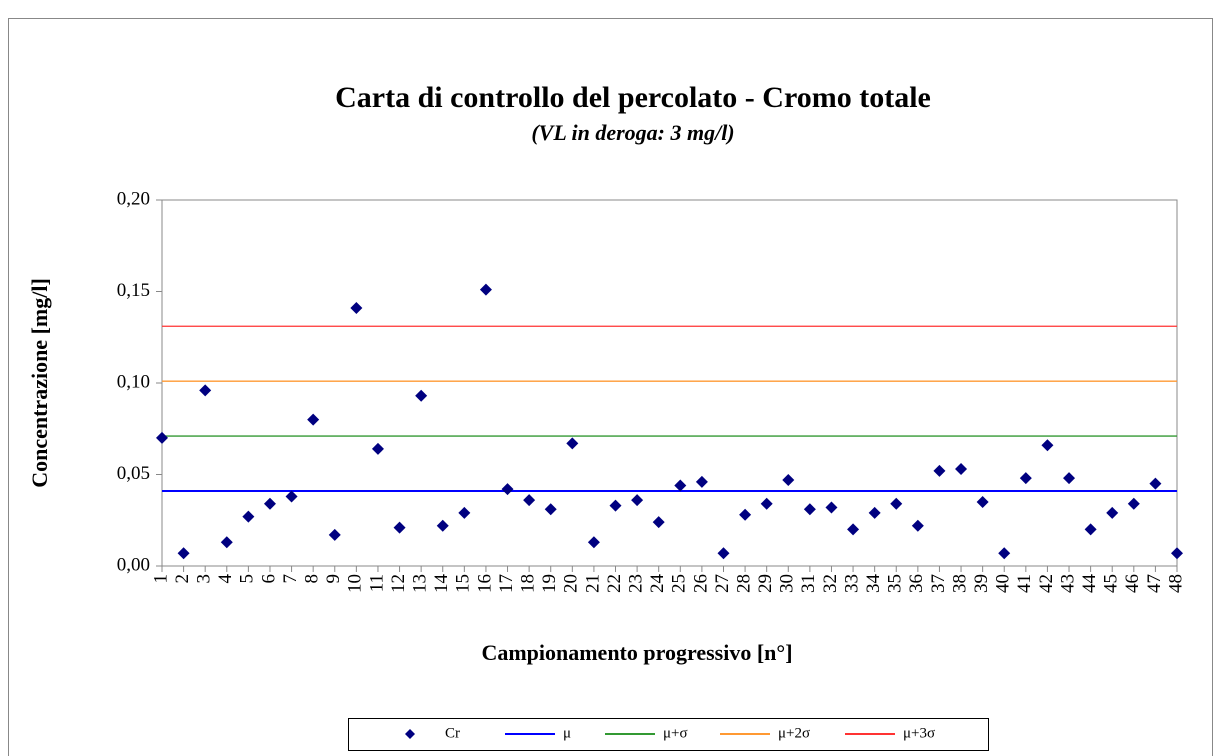  Describe the element at coordinates (247, 579) in the screenshot. I see `x-tick-label: 5` at that location.